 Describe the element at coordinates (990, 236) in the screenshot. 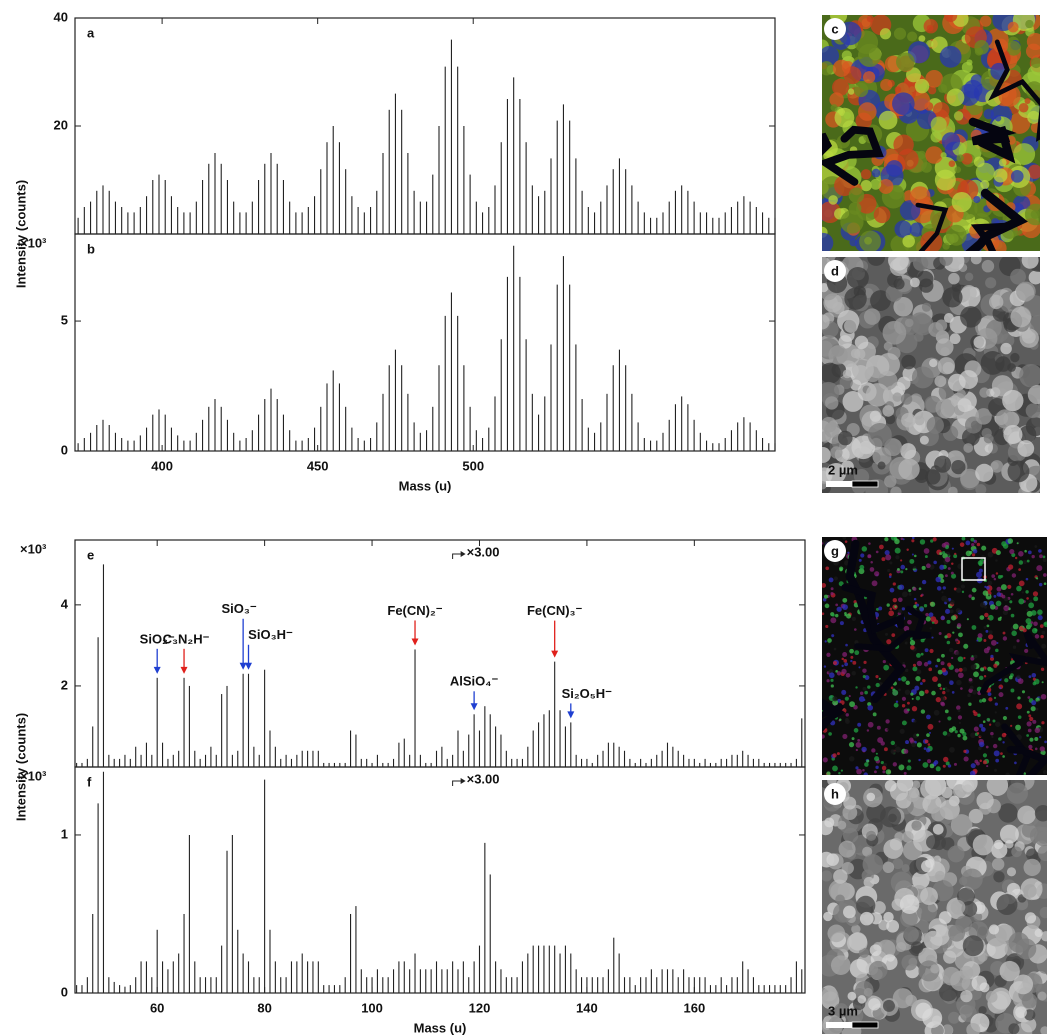

I see `image-crack` at that location.